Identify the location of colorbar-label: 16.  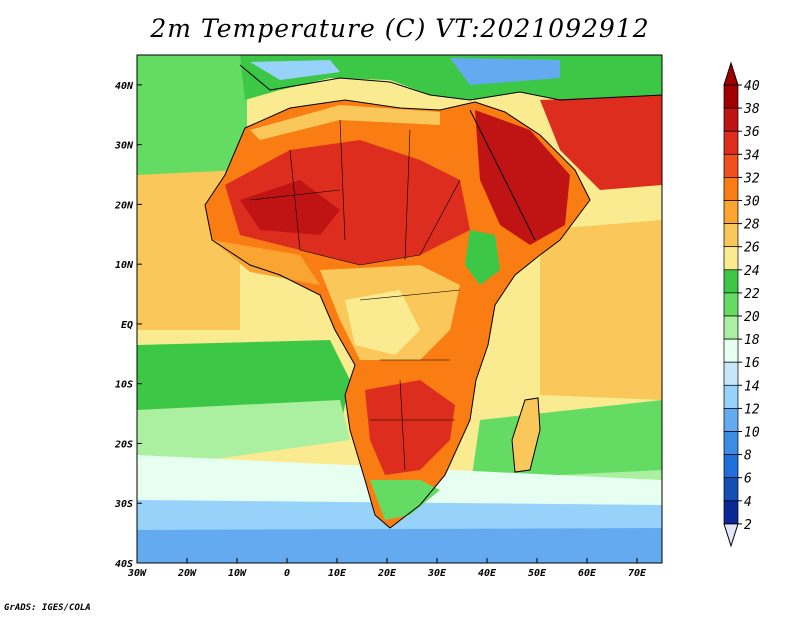
(752, 363).